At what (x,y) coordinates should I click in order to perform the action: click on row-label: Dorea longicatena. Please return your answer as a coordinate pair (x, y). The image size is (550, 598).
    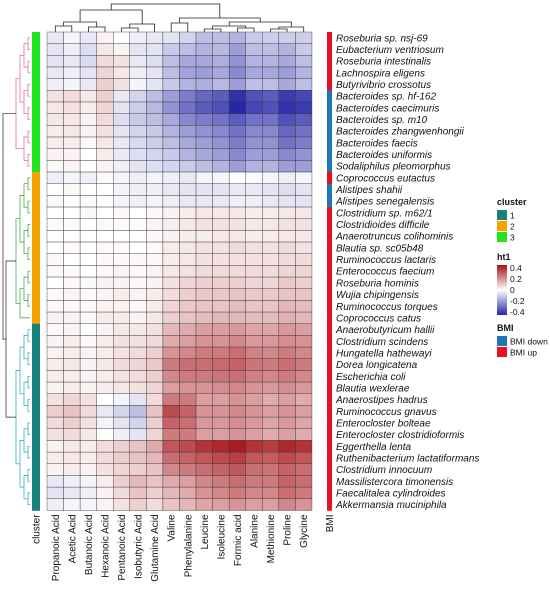
    Looking at the image, I should click on (377, 365).